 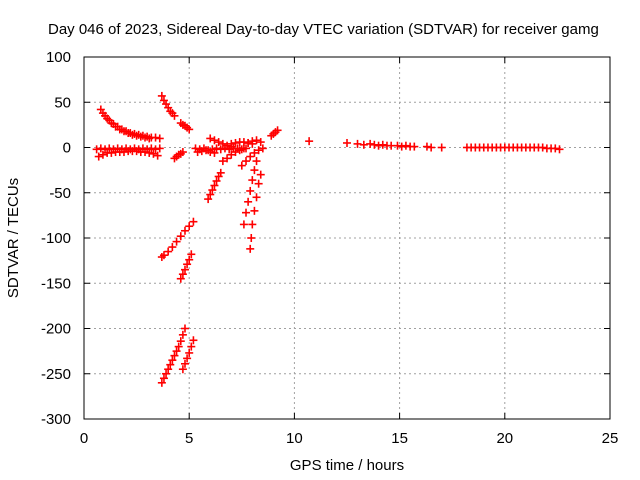 I want to click on y-tick-label: 100, so click(x=58, y=57).